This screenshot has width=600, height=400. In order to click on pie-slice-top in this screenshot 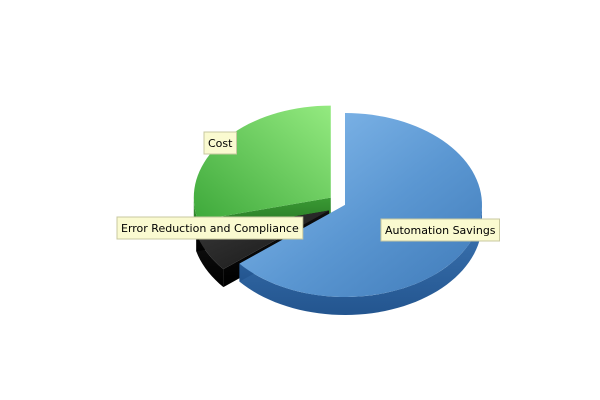, I will do `click(262, 163)`.